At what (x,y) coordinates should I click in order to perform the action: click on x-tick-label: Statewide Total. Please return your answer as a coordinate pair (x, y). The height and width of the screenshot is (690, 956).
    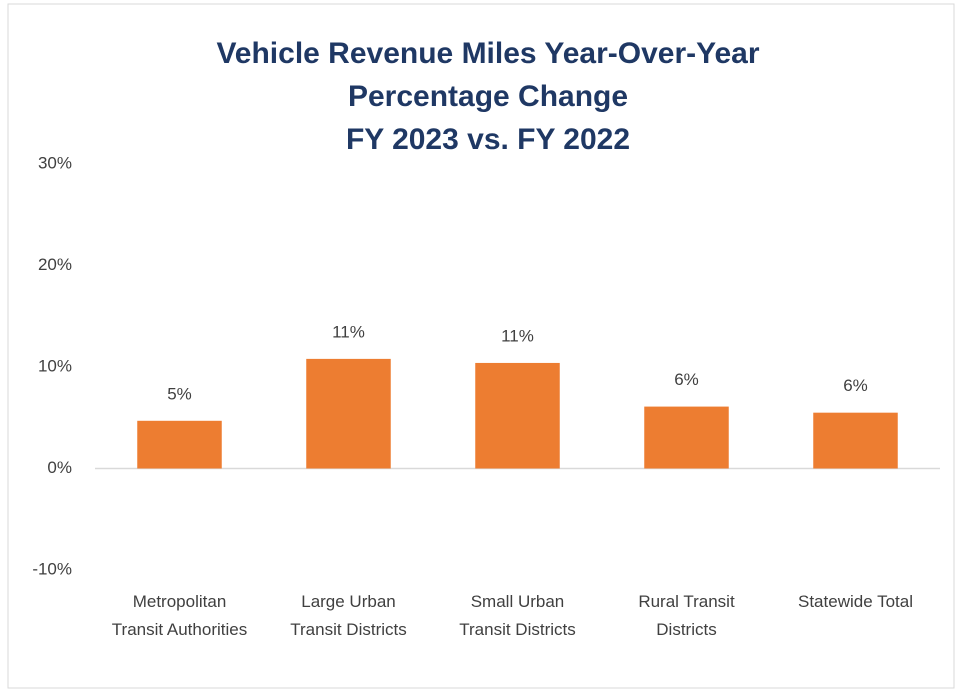
    Looking at the image, I should click on (855, 601).